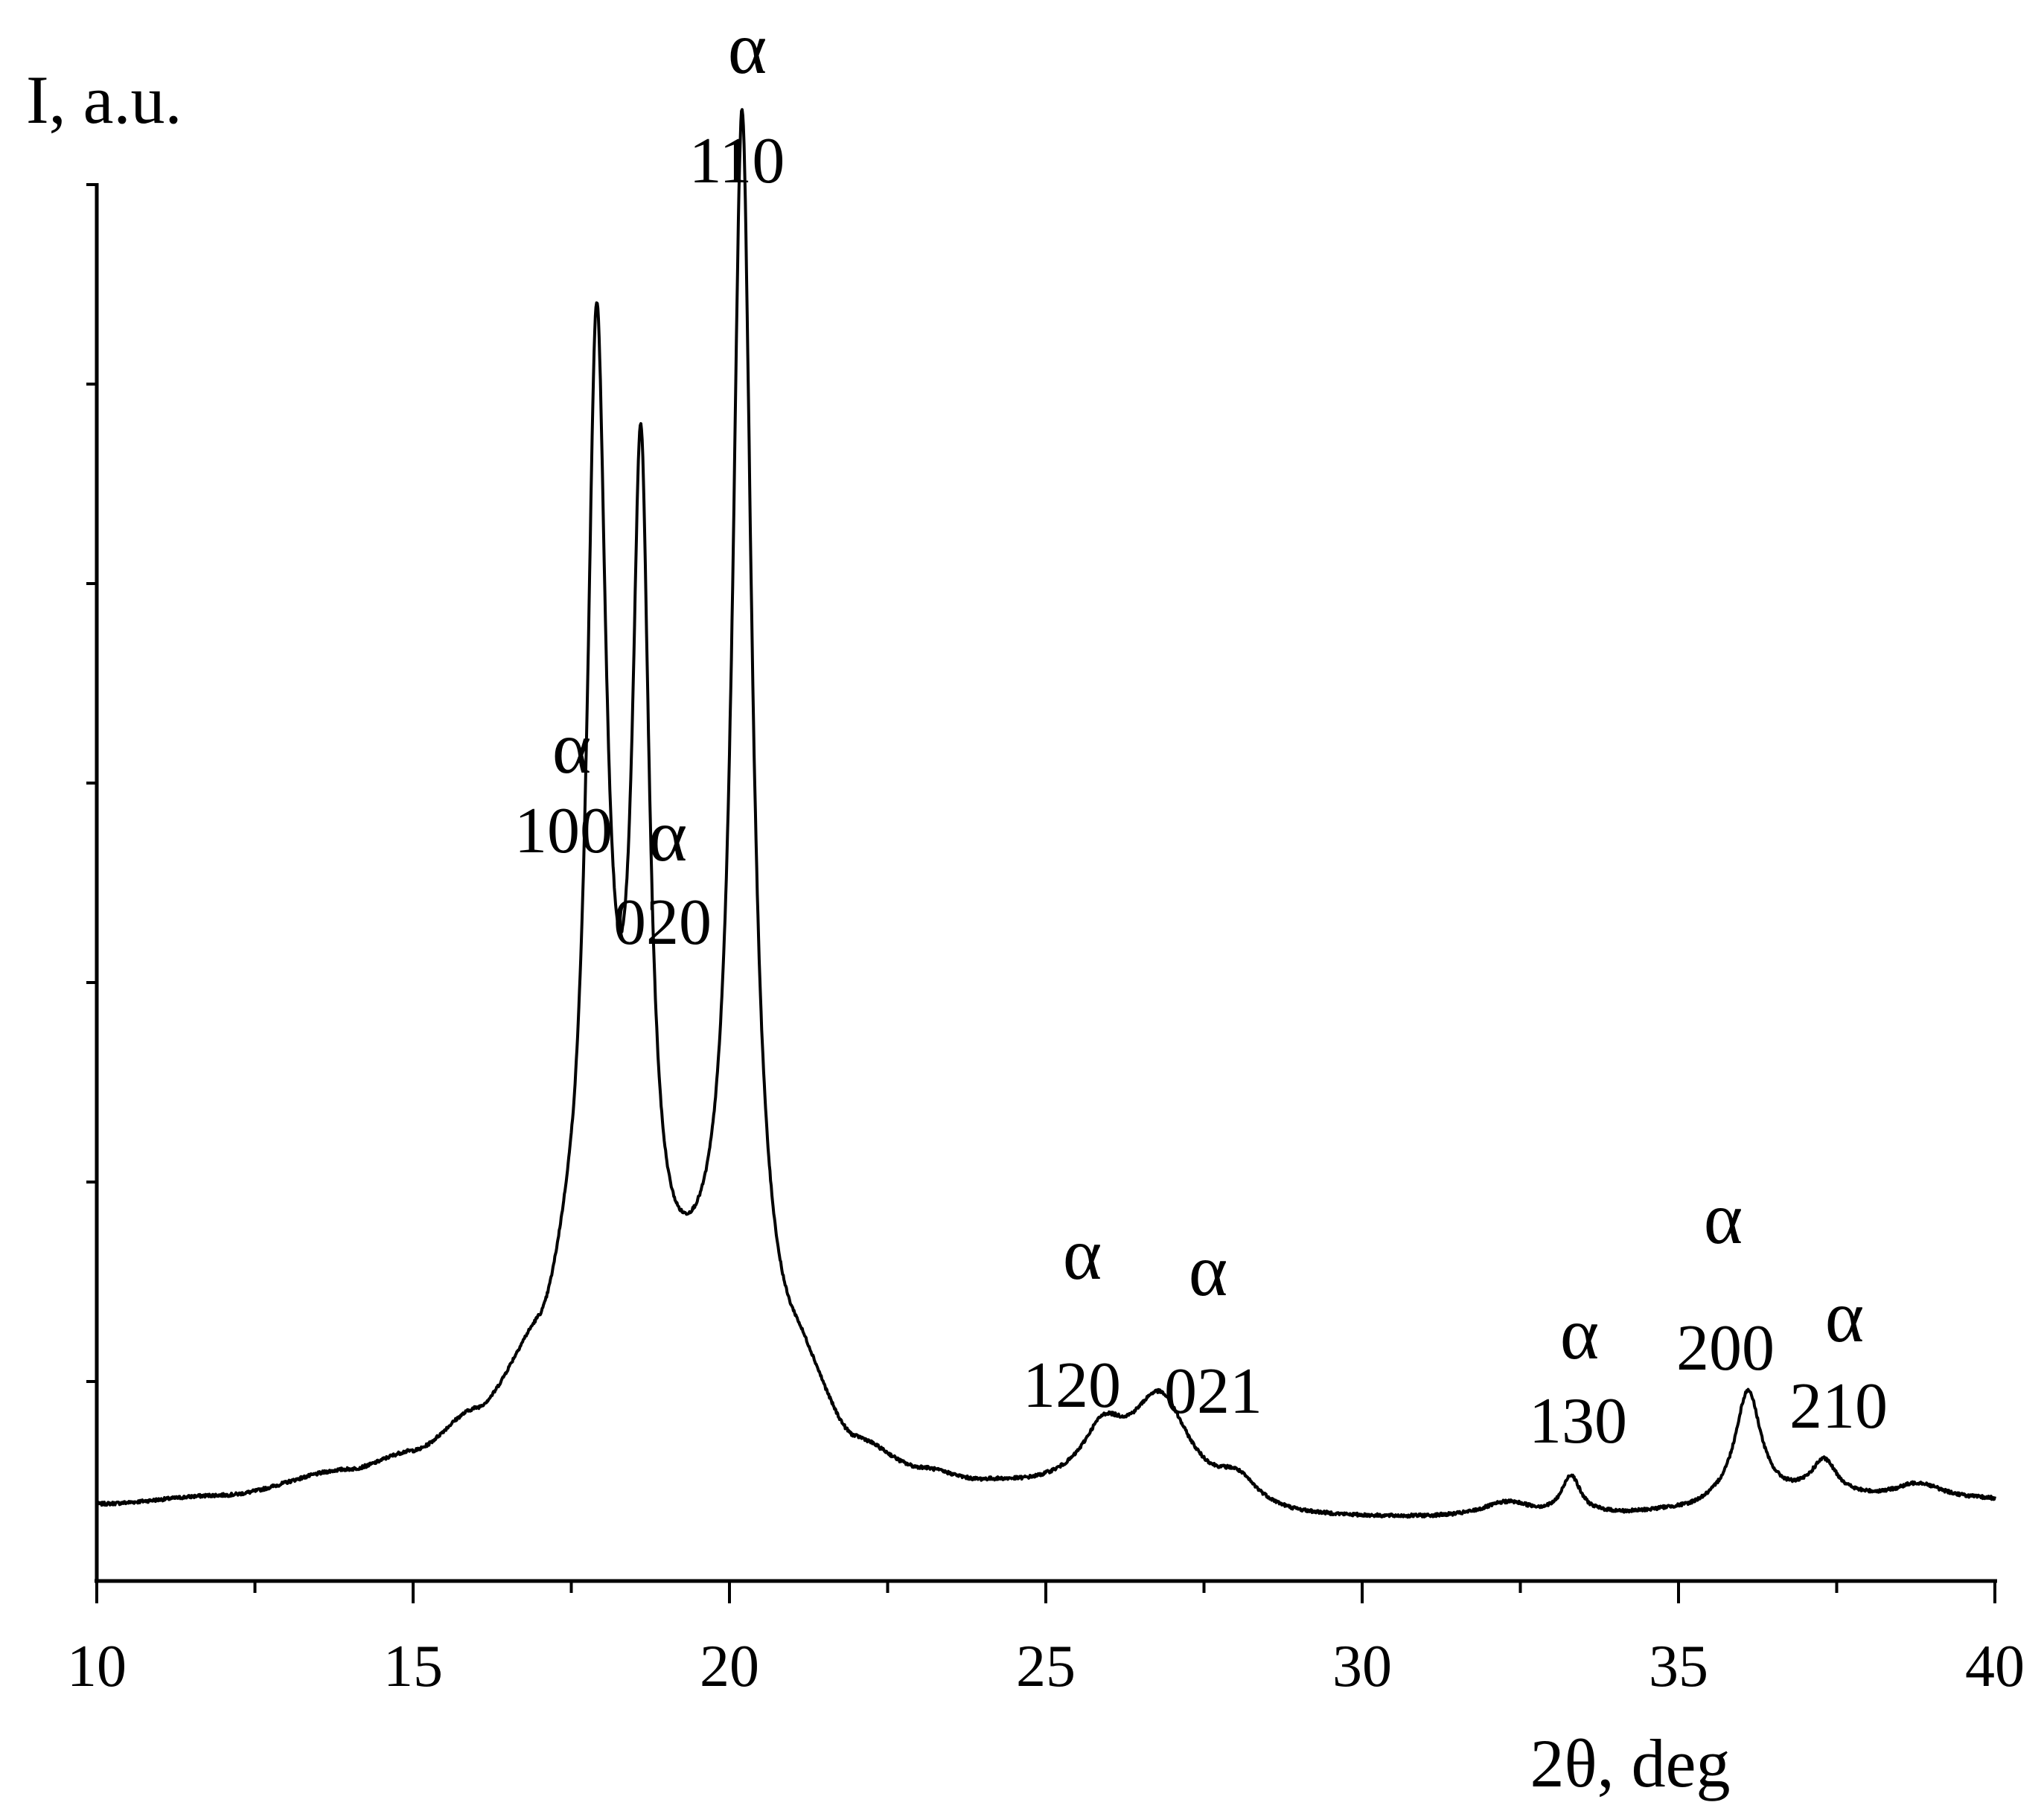  Describe the element at coordinates (97, 1666) in the screenshot. I see `x-tick-label: 10` at that location.